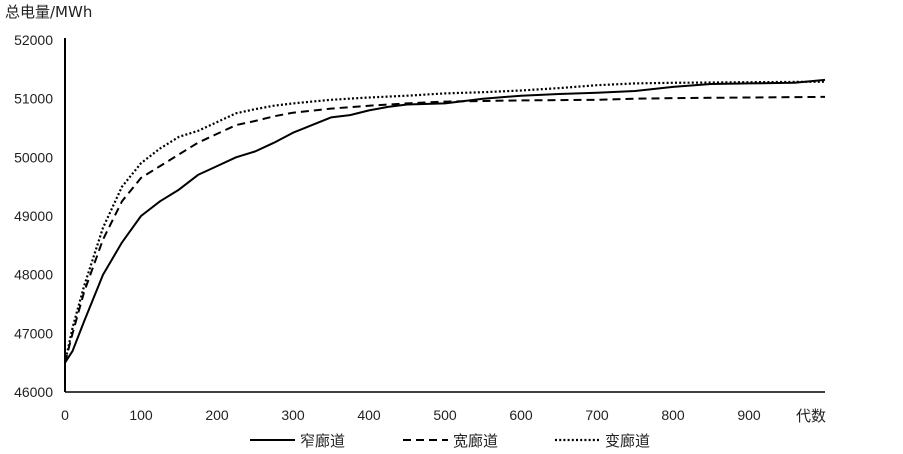 The height and width of the screenshot is (454, 903). I want to click on y-tick-label: 51000, so click(33, 99).